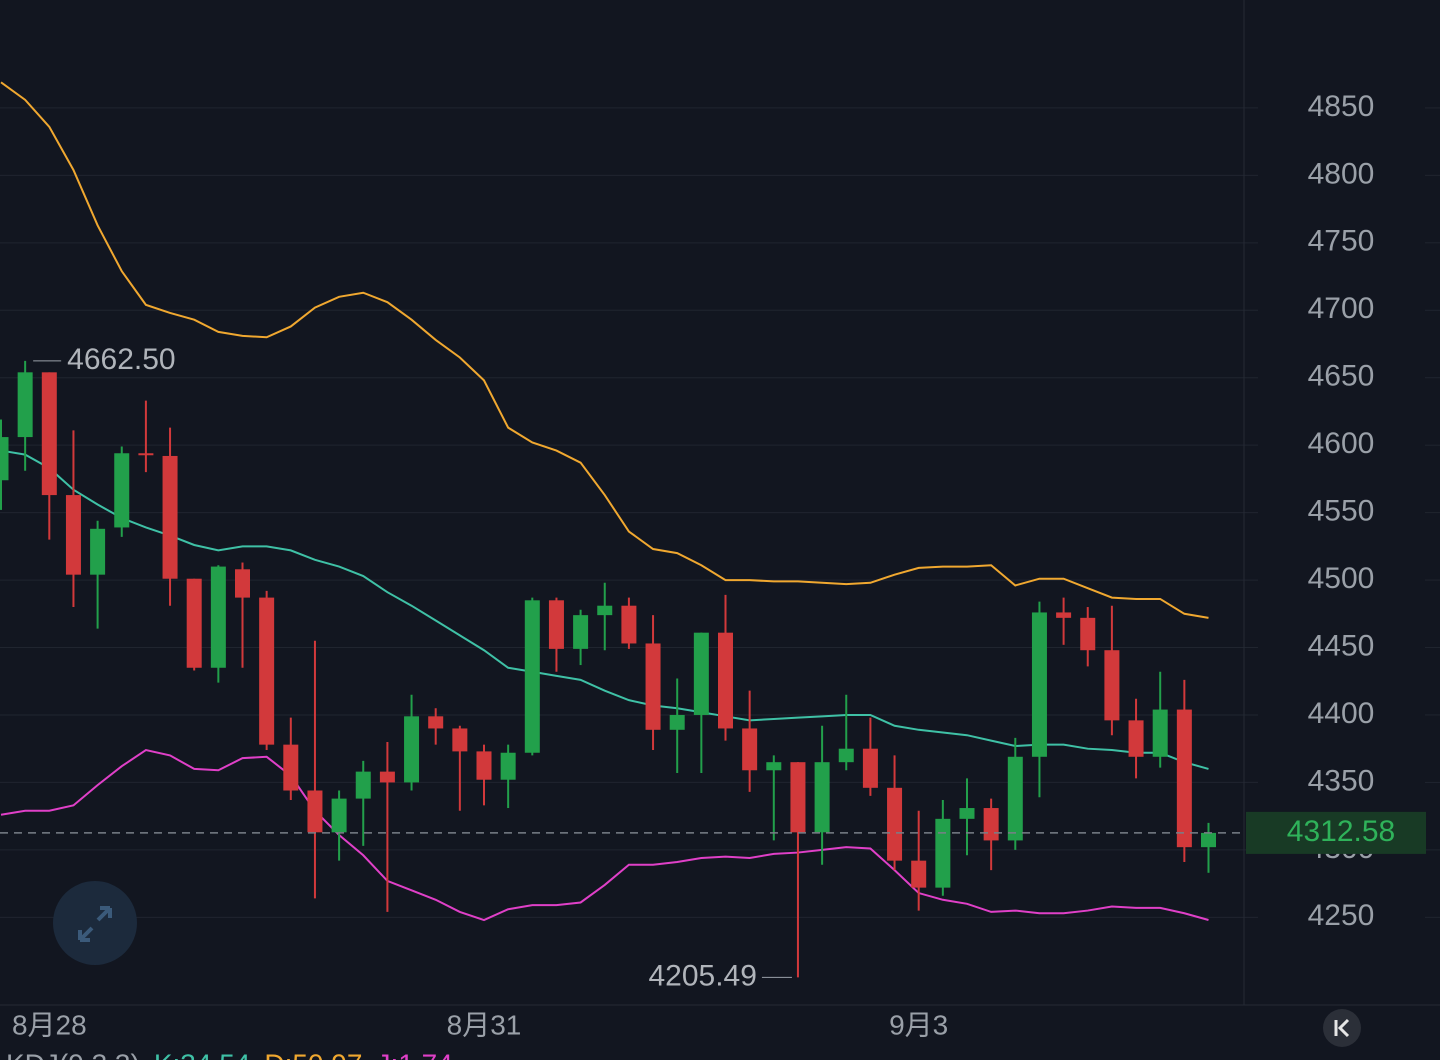  I want to click on y-tick-label: 4250, so click(1341, 915).